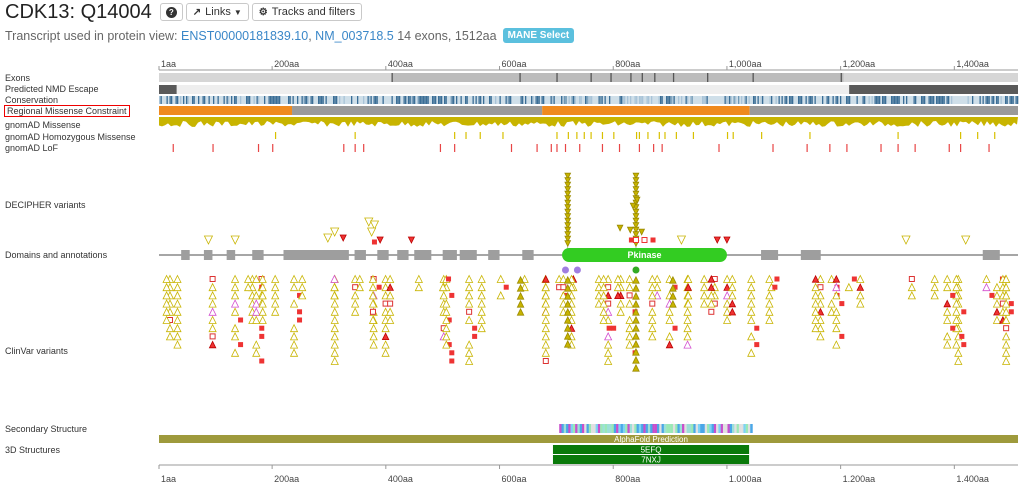 The image size is (1024, 482). What do you see at coordinates (859, 64) in the screenshot?
I see `axis-tick-label: 1,200aa` at bounding box center [859, 64].